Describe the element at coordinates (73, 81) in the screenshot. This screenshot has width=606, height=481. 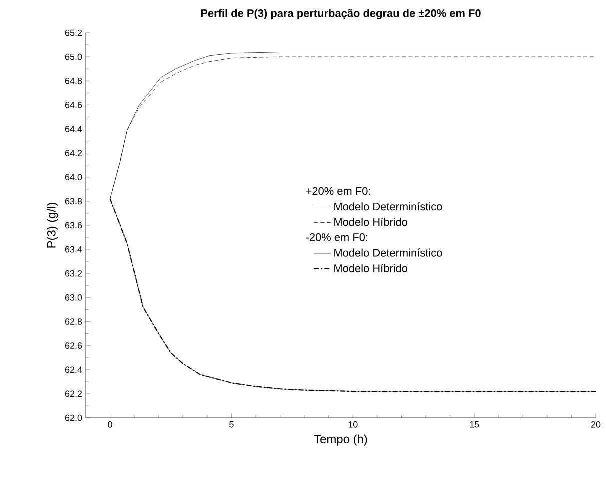
I see `y-tick-label: 64.8` at that location.